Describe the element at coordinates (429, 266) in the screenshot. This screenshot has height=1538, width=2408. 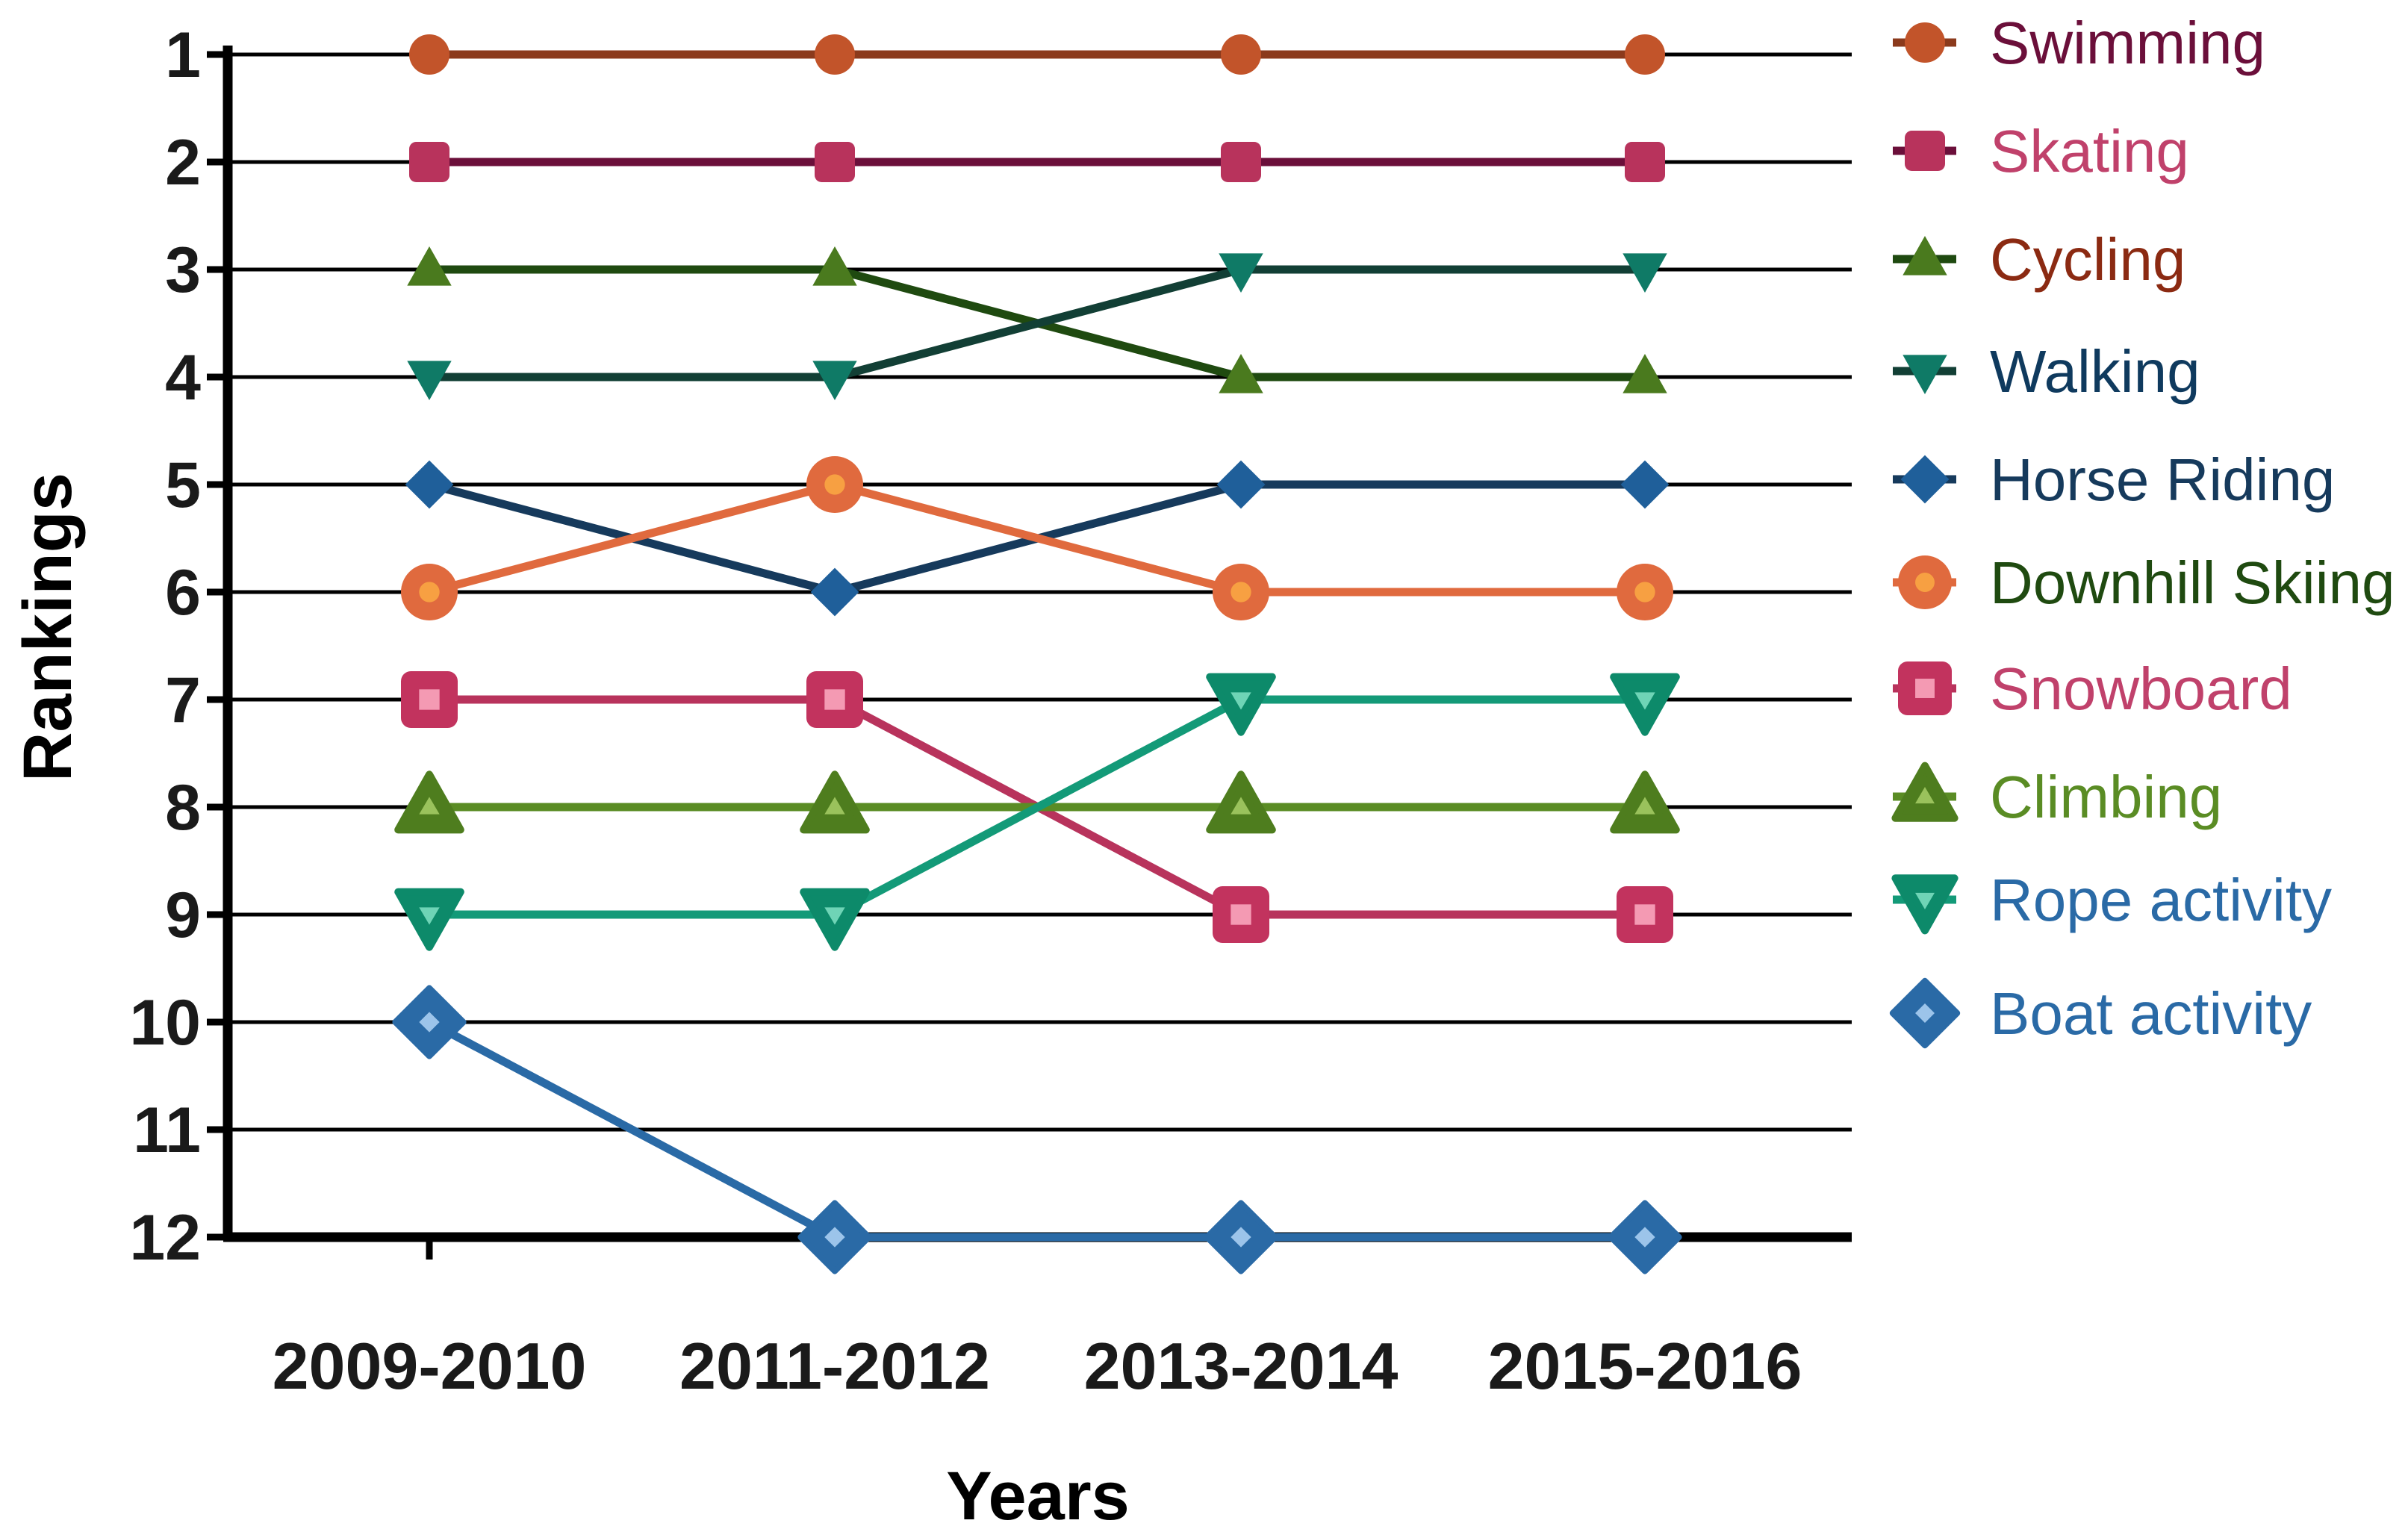
I see `data-point-cycling-2009-2010` at that location.